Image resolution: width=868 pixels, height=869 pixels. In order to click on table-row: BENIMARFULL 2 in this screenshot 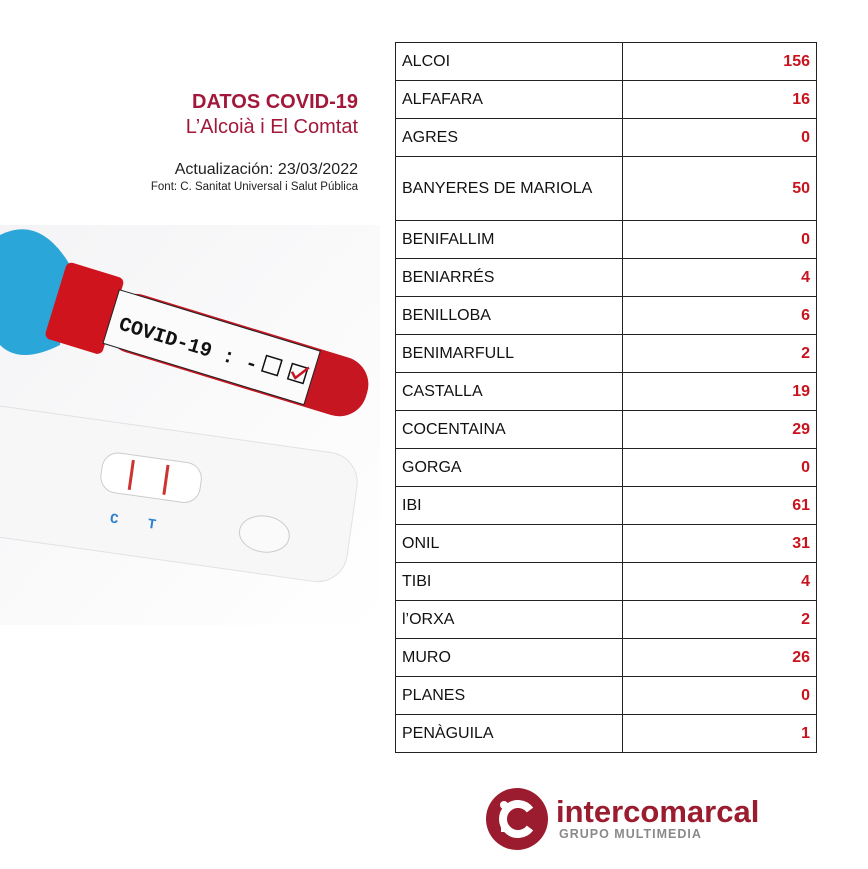, I will do `click(606, 353)`.